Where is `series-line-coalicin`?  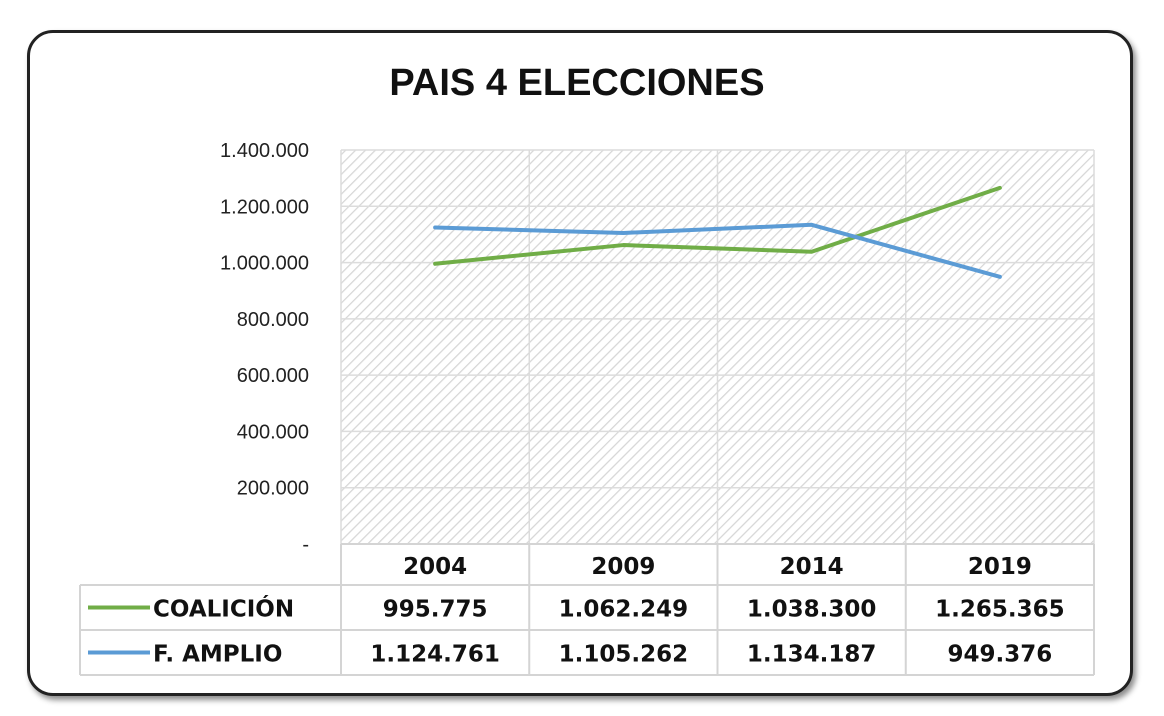 series-line-coalicin is located at coordinates (717, 225).